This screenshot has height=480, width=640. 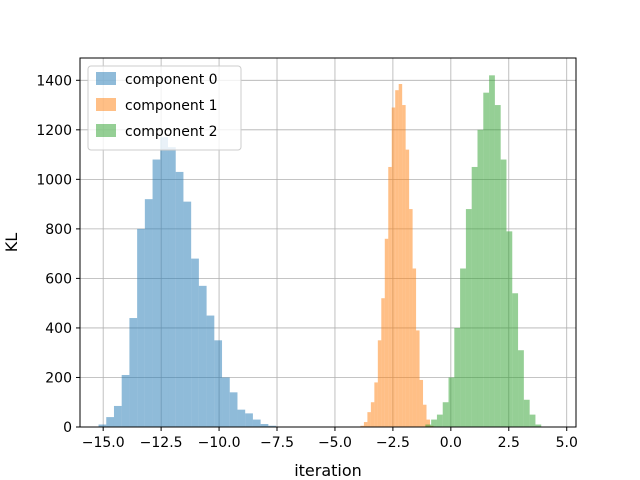 I want to click on x-tick-label: −10.0, so click(x=219, y=443).